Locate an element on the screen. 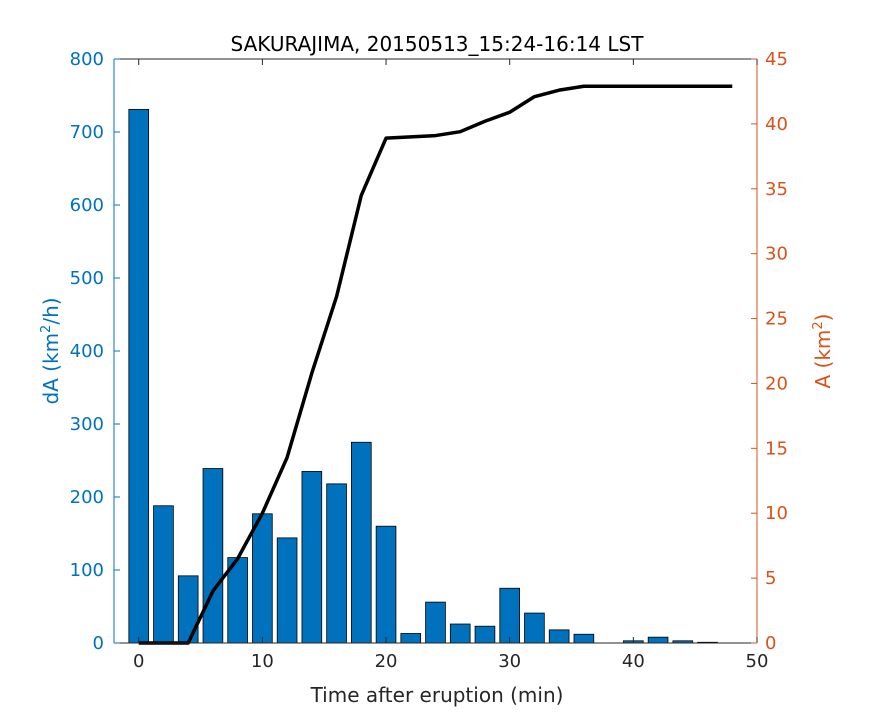 The width and height of the screenshot is (875, 723). y-right-label-base: A (km is located at coordinates (823, 359).